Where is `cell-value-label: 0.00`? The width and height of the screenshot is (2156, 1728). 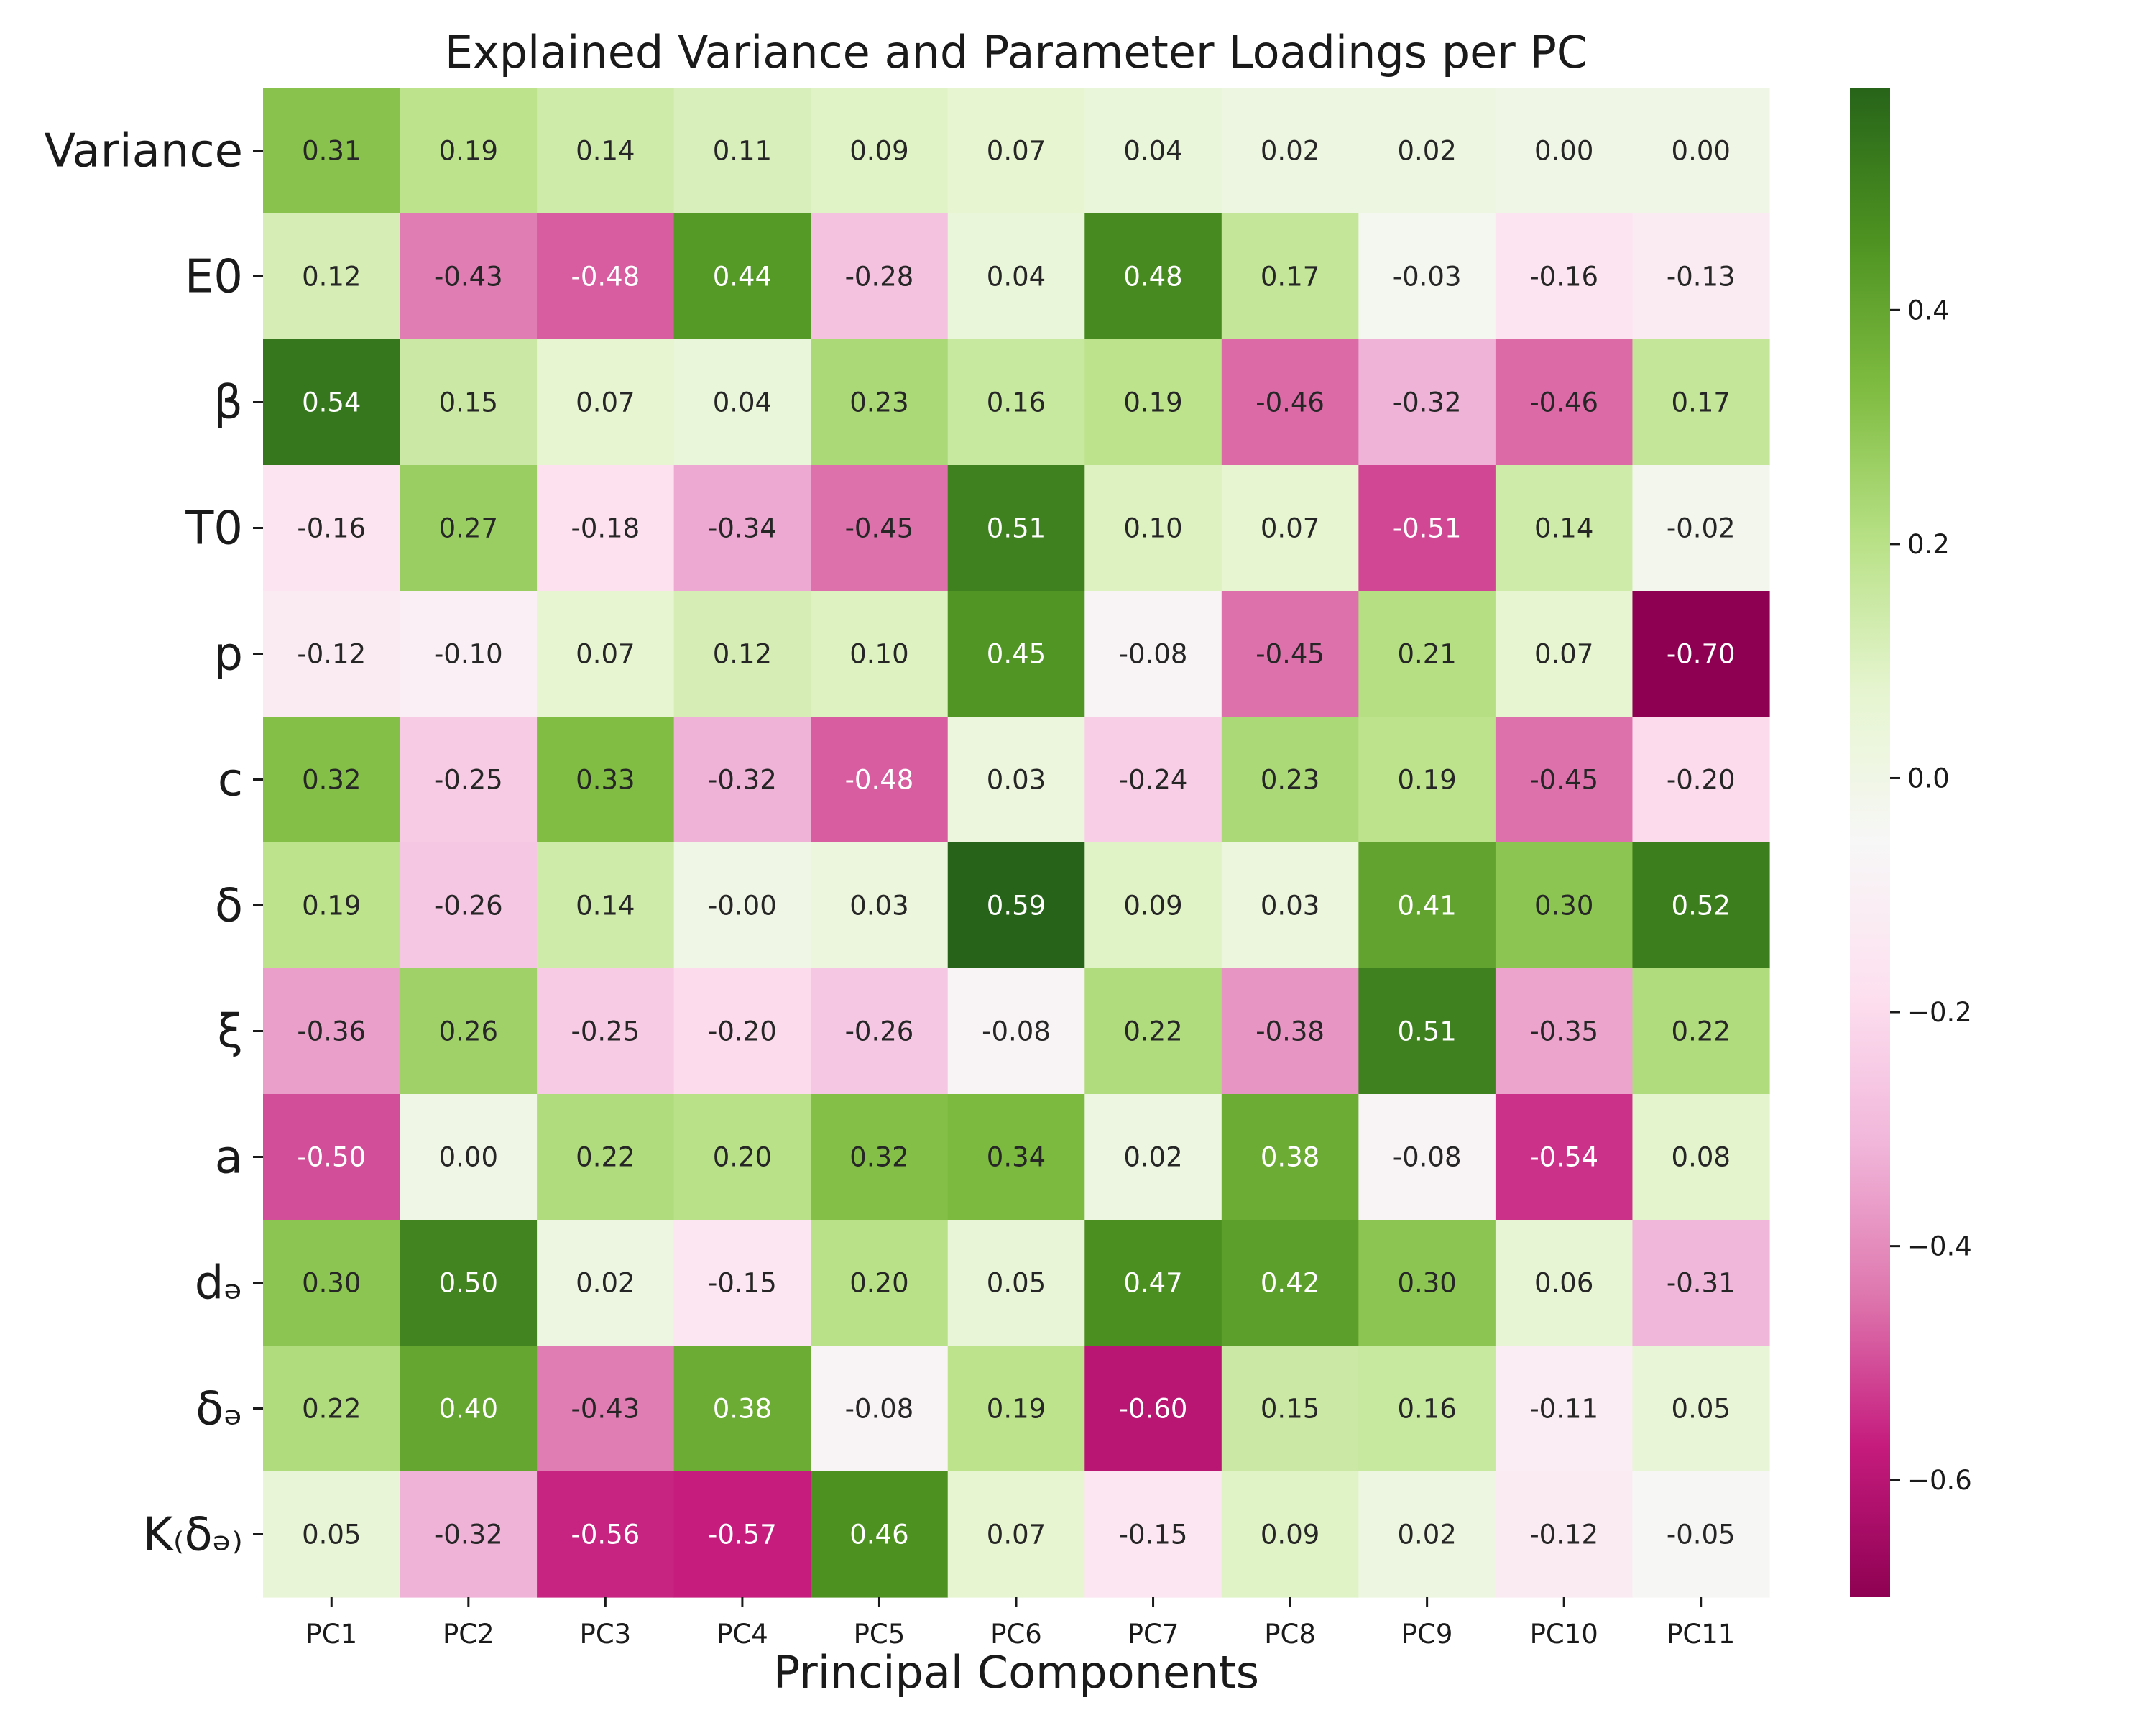 cell-value-label: 0.00 is located at coordinates (1564, 151).